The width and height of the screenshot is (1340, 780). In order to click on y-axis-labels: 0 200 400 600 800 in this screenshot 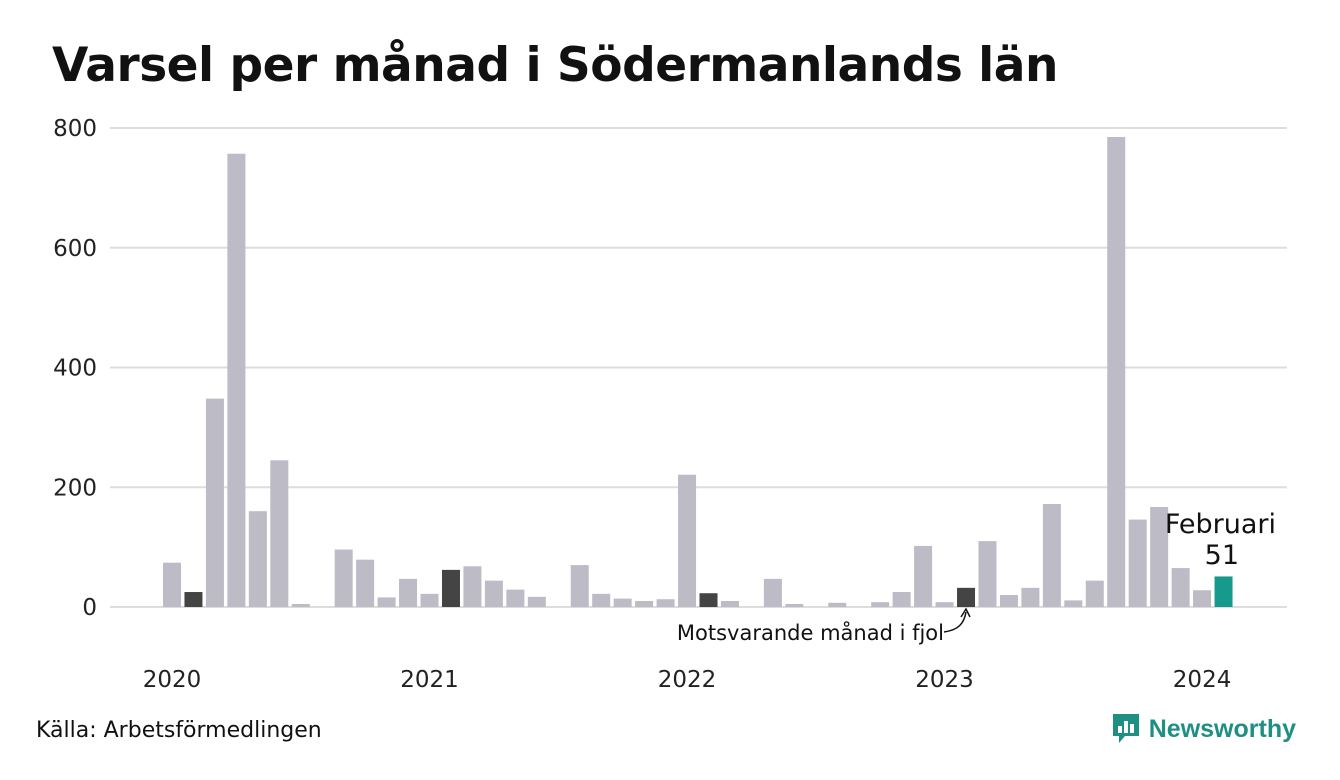, I will do `click(75, 368)`.